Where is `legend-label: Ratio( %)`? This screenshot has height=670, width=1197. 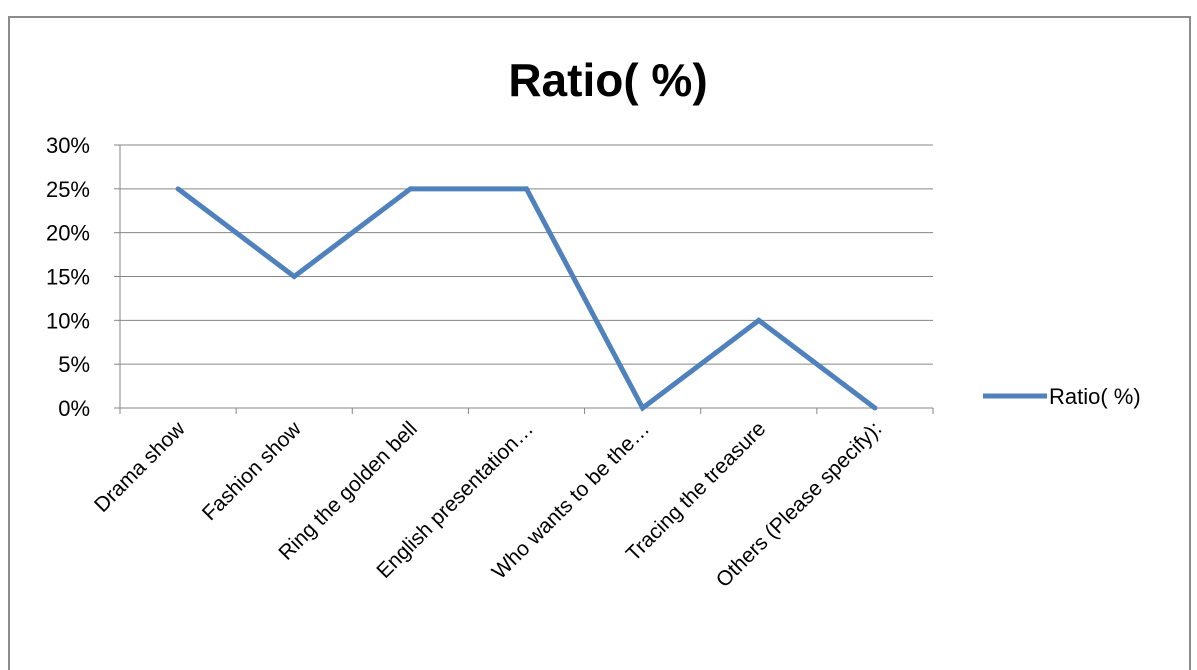
legend-label: Ratio( %) is located at coordinates (1095, 396).